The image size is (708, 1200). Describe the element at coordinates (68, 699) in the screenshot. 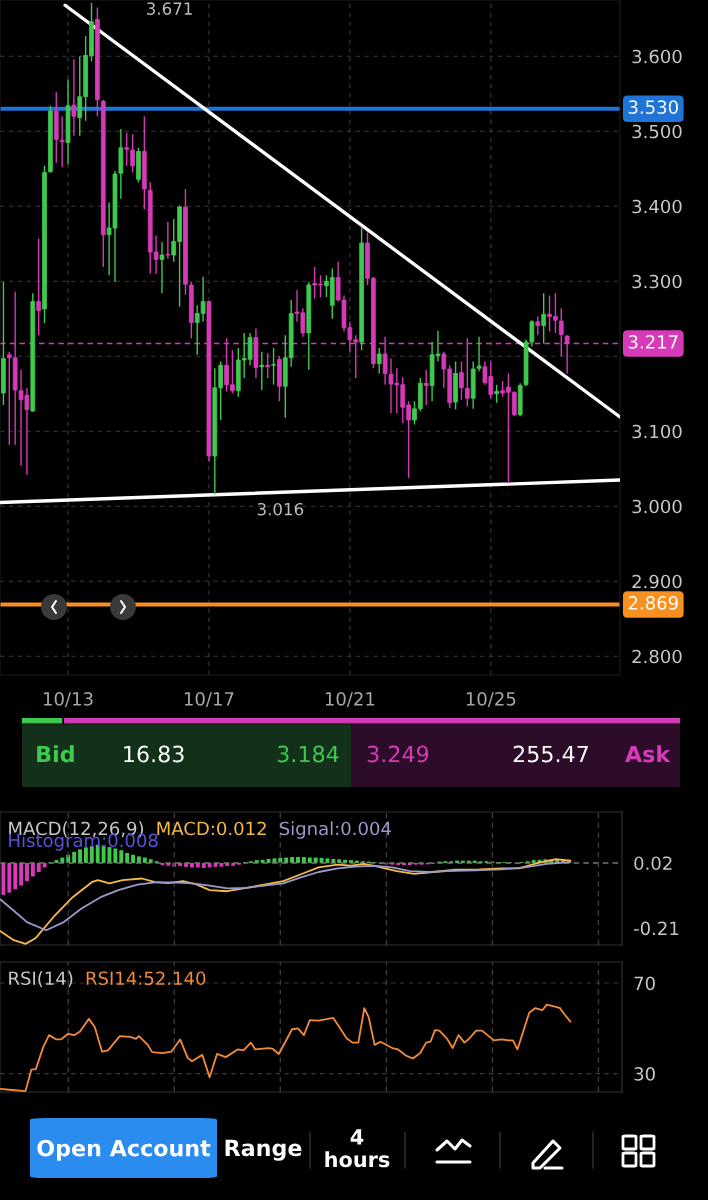

I see `x-tick-label: 10/13` at that location.